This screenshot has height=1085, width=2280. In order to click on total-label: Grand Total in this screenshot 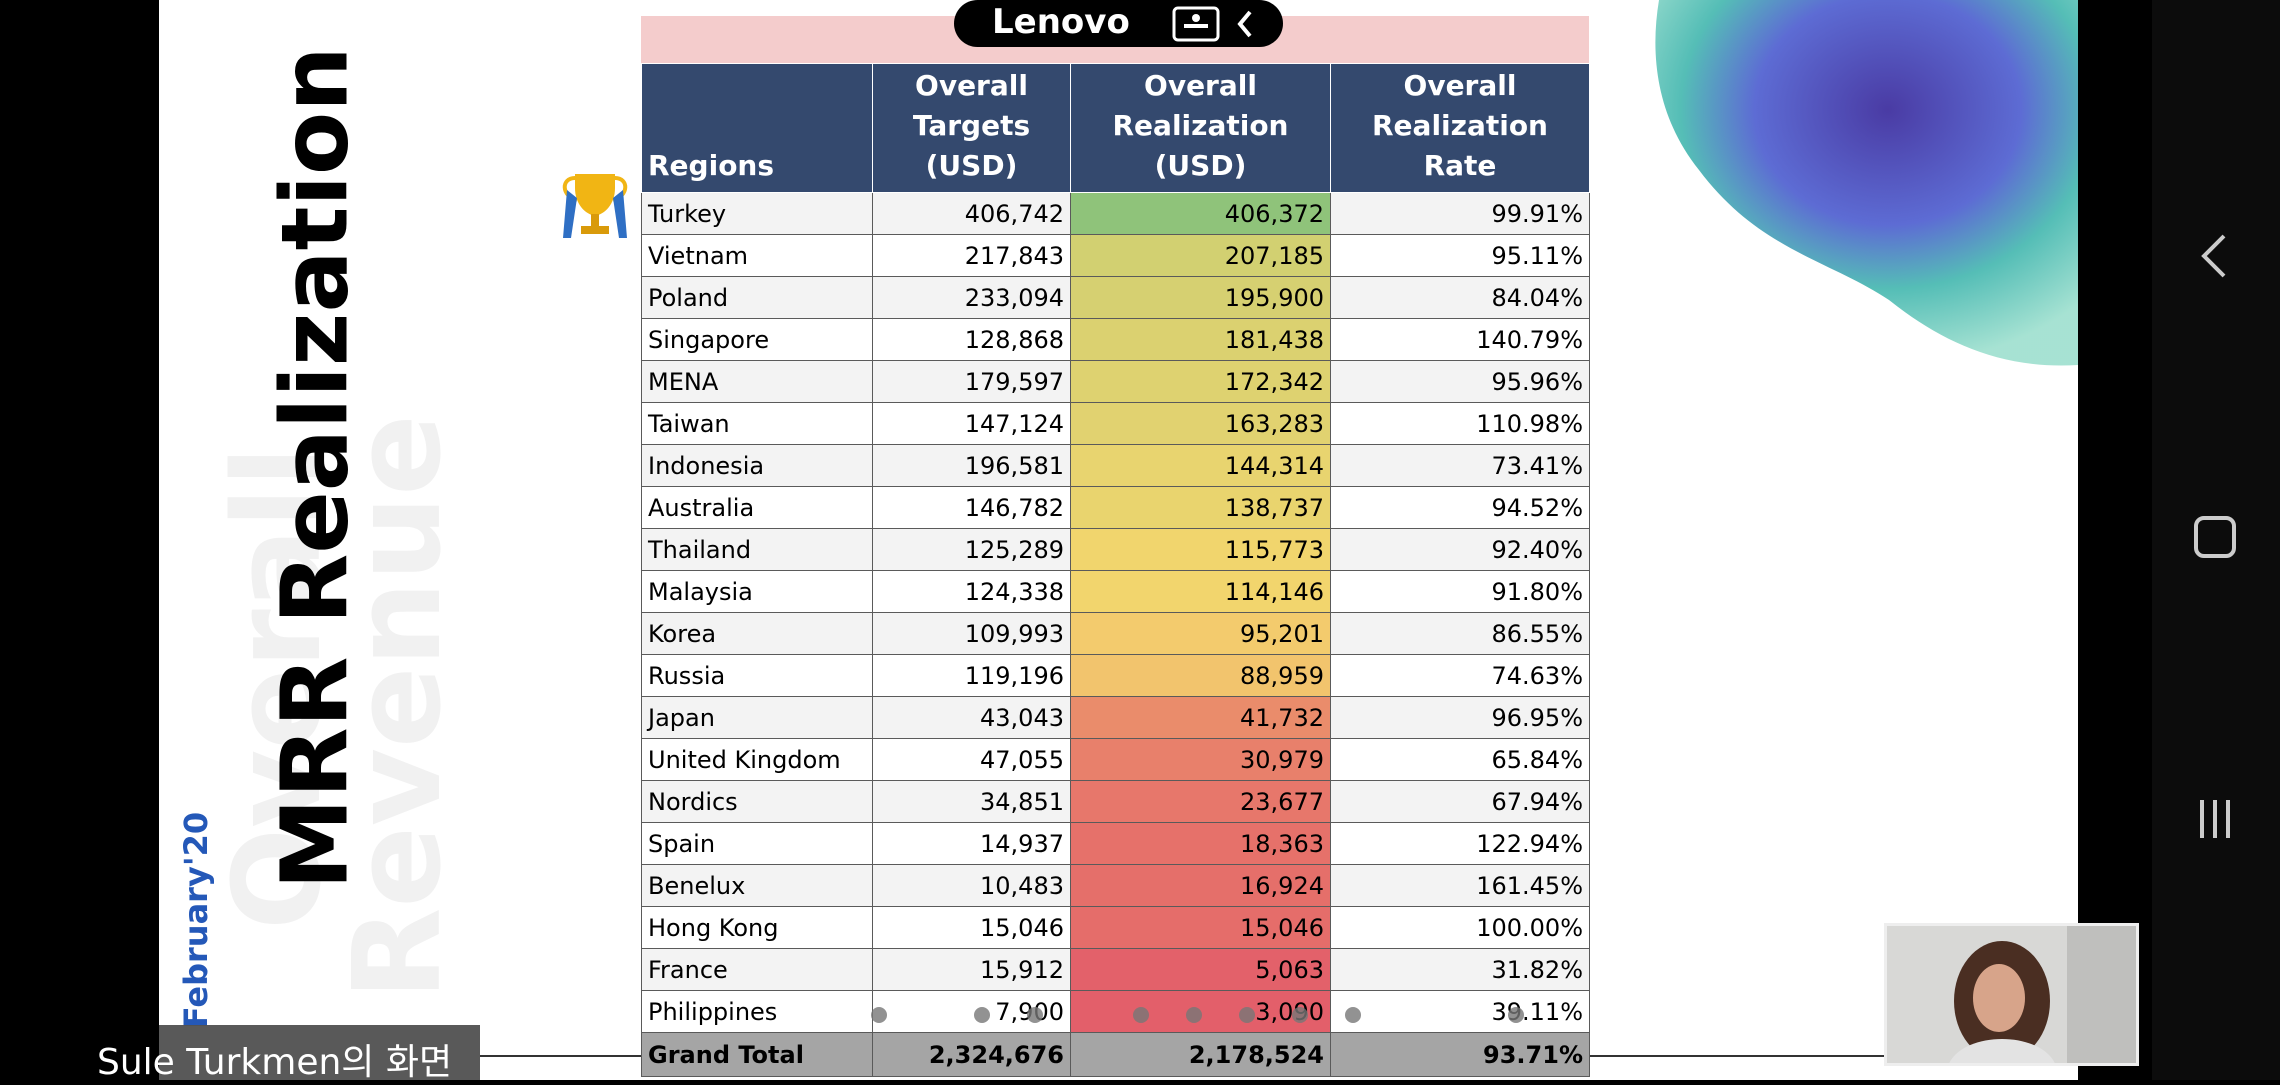, I will do `click(757, 1054)`.